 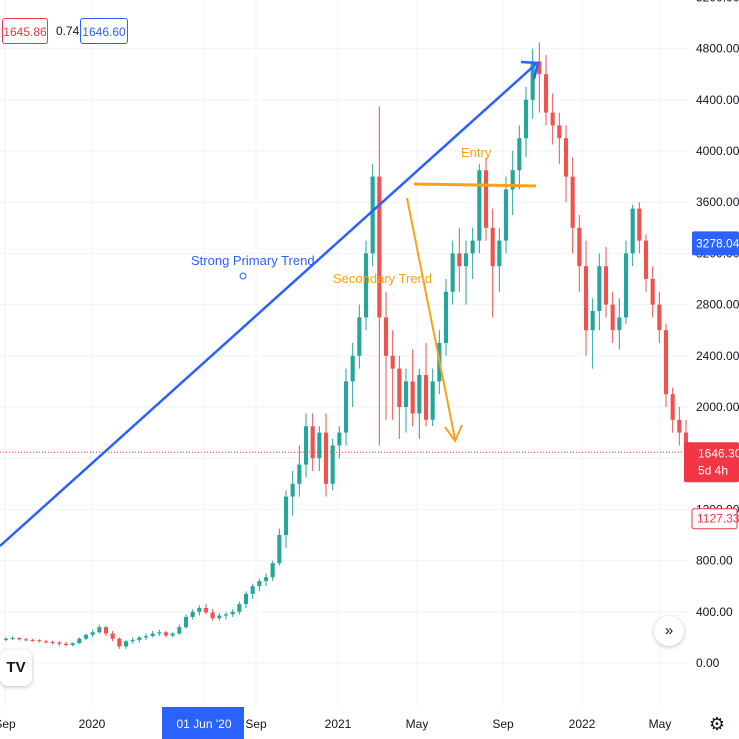 What do you see at coordinates (717, 100) in the screenshot?
I see `y-tick-label: 4400.00` at bounding box center [717, 100].